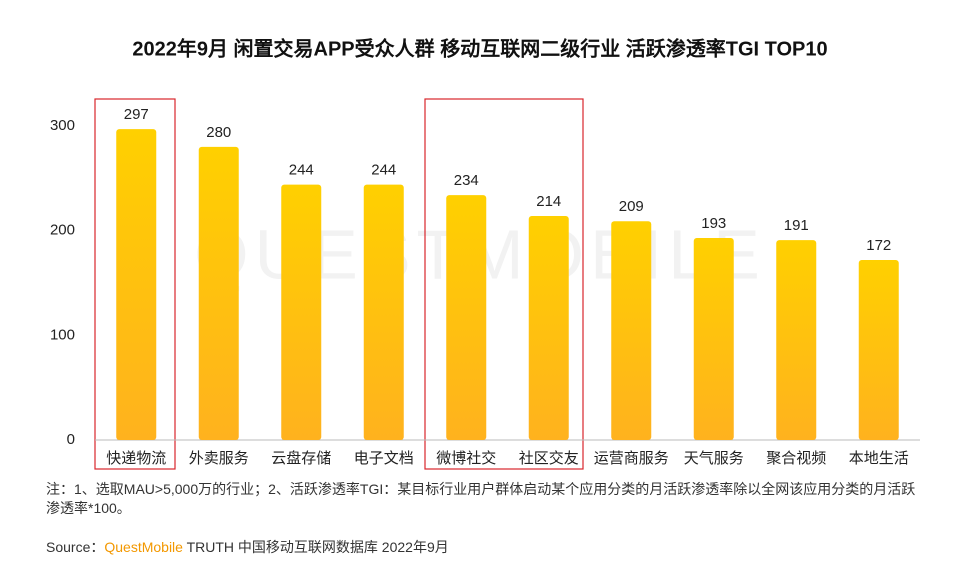 The height and width of the screenshot is (570, 960). What do you see at coordinates (466, 180) in the screenshot?
I see `value-label: 234` at bounding box center [466, 180].